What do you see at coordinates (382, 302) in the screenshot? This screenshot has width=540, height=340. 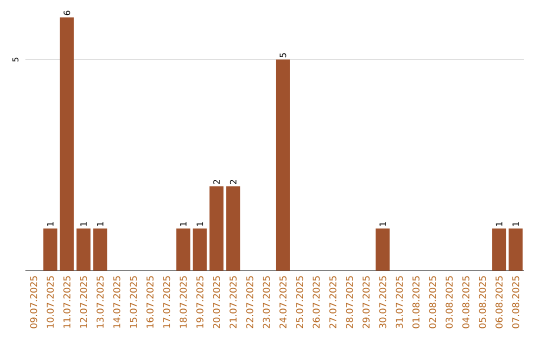 I see `x-tick-label: 30.07.2025` at bounding box center [382, 302].